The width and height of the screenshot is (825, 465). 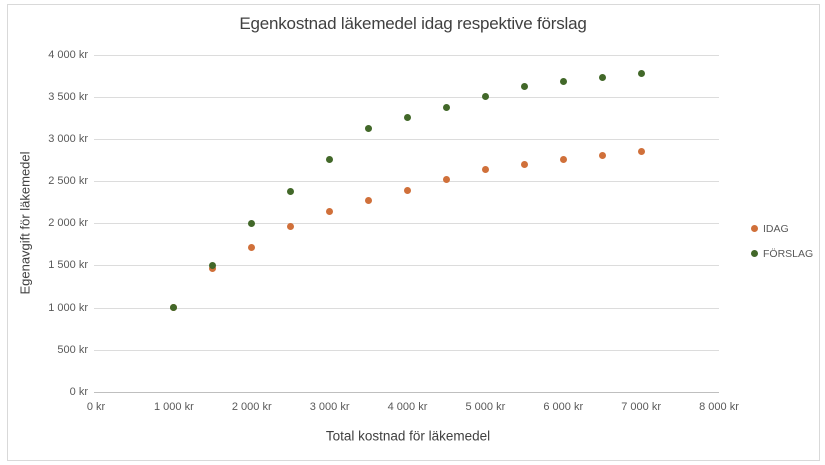 What do you see at coordinates (68, 96) in the screenshot?
I see `y-axis-tick-label: 3 500 kr` at bounding box center [68, 96].